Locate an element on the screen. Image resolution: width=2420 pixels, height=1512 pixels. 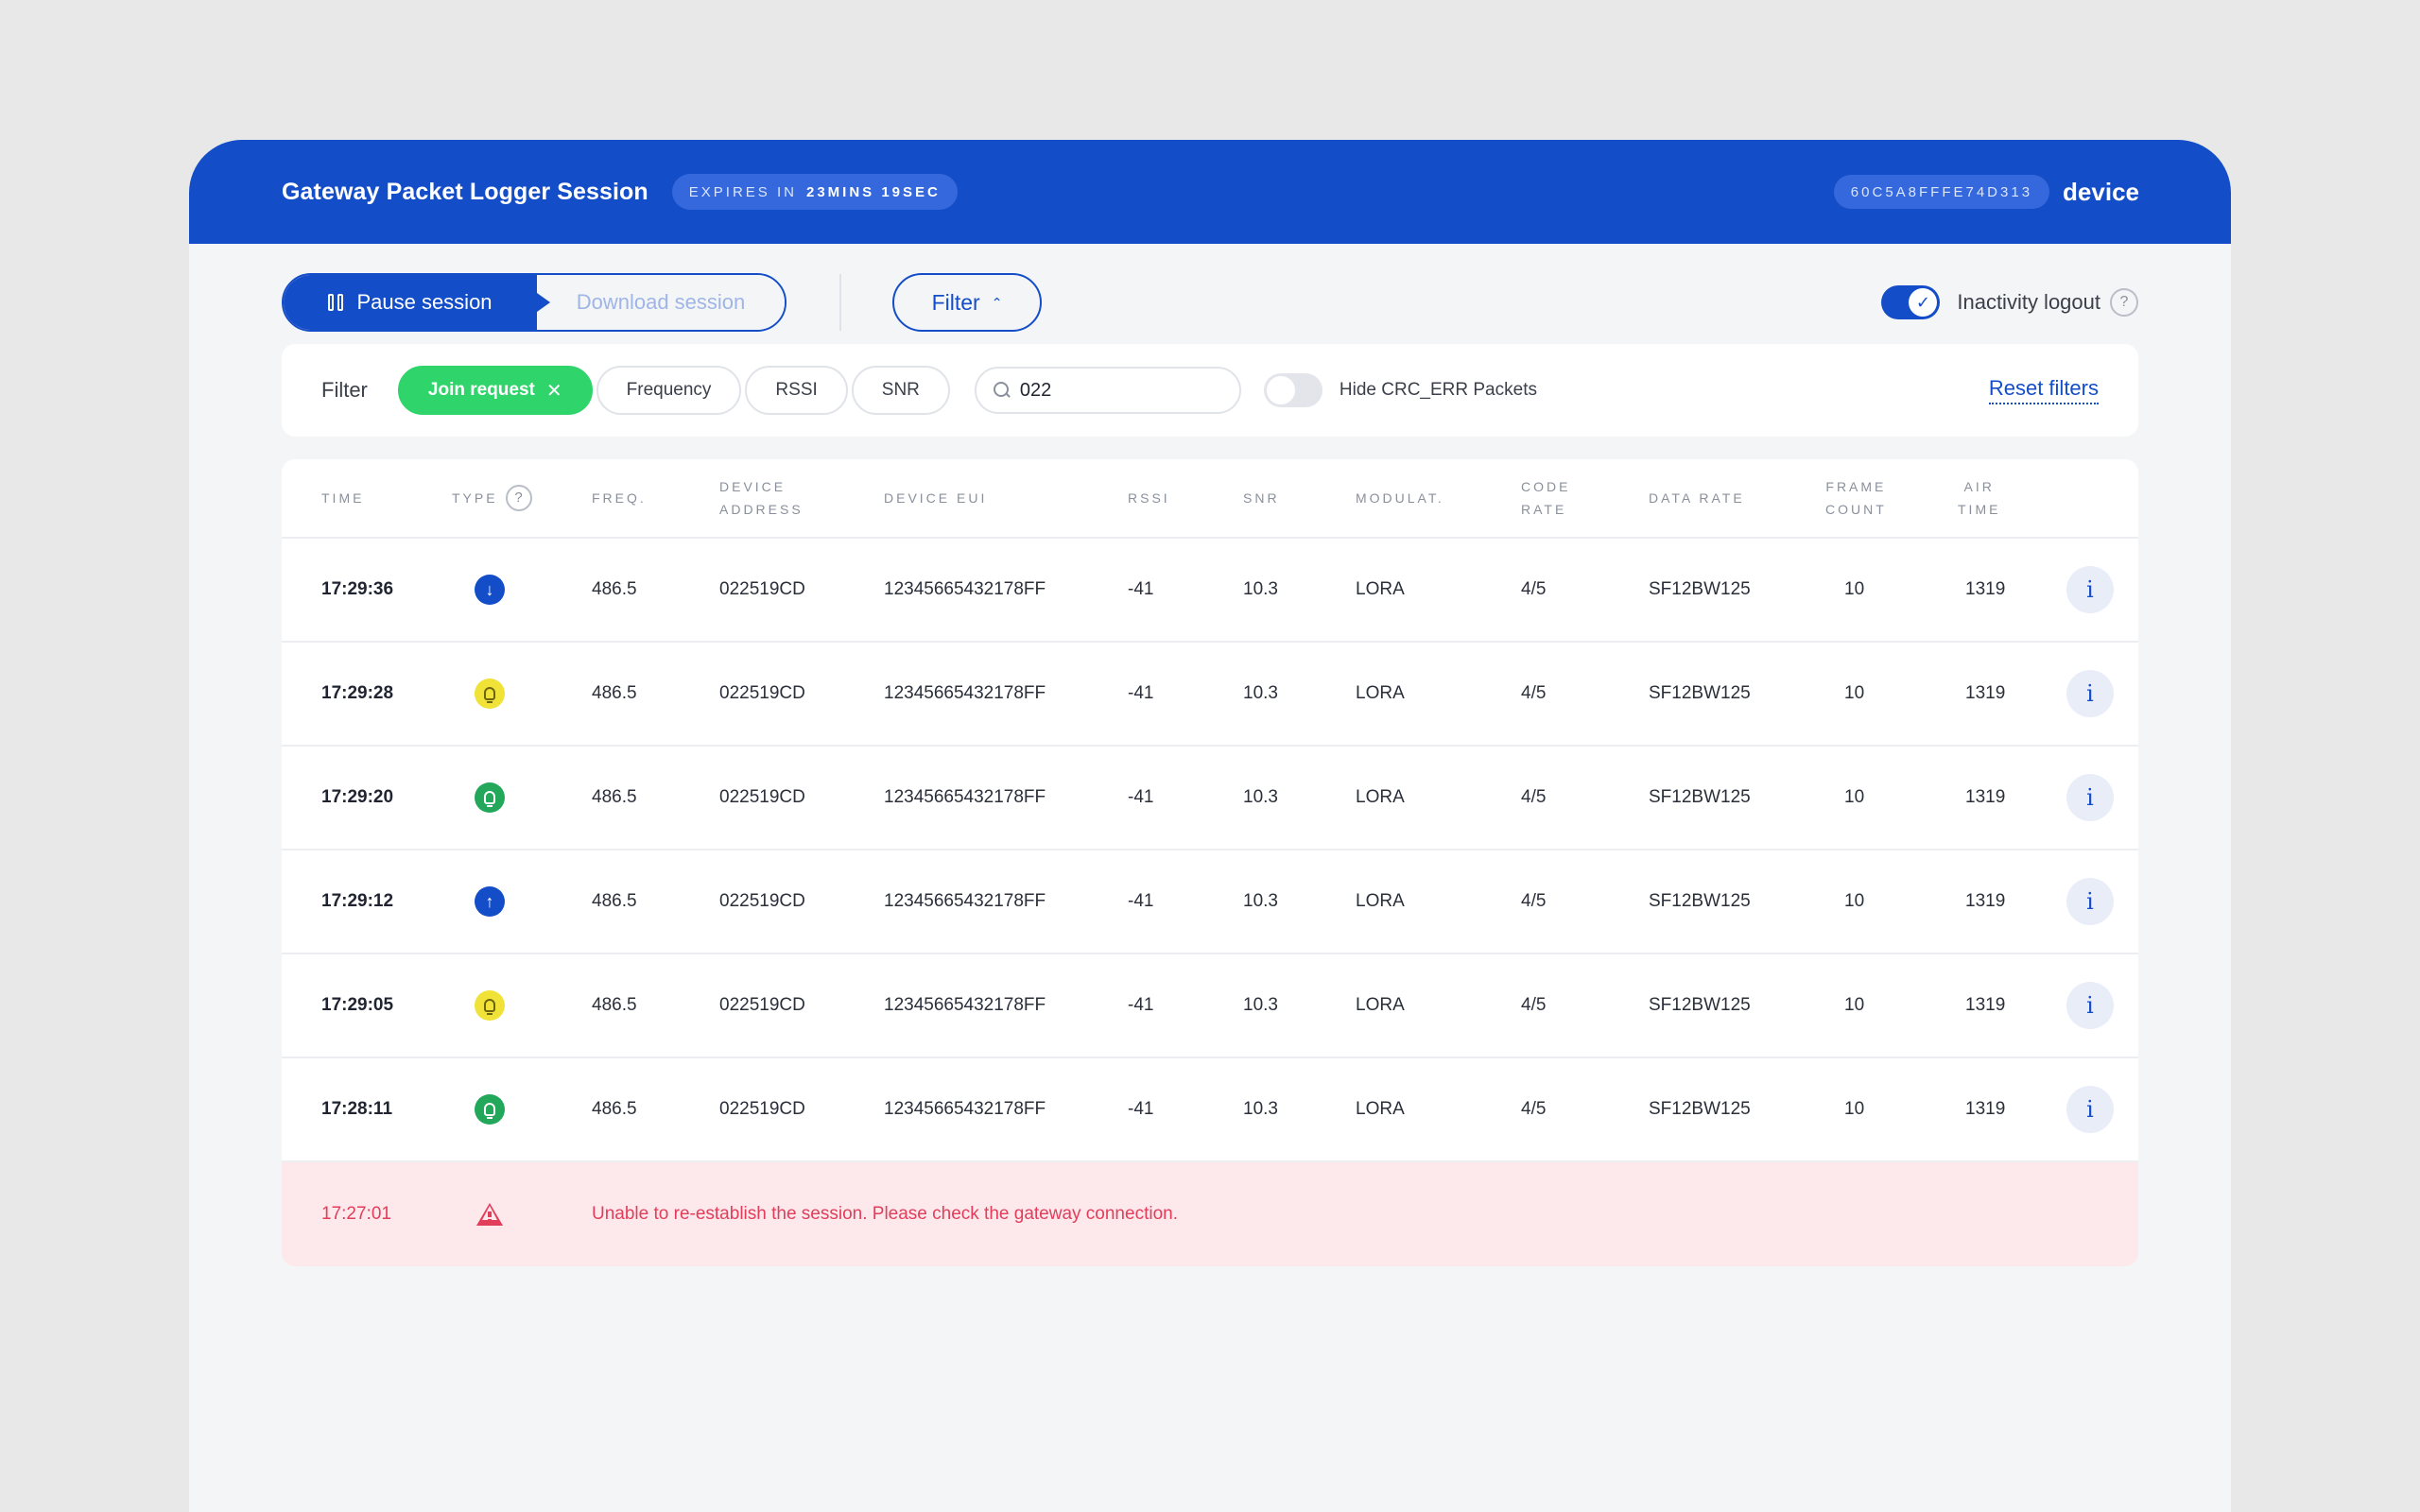
col-air-time-line1: AIR is located at coordinates (1979, 486).